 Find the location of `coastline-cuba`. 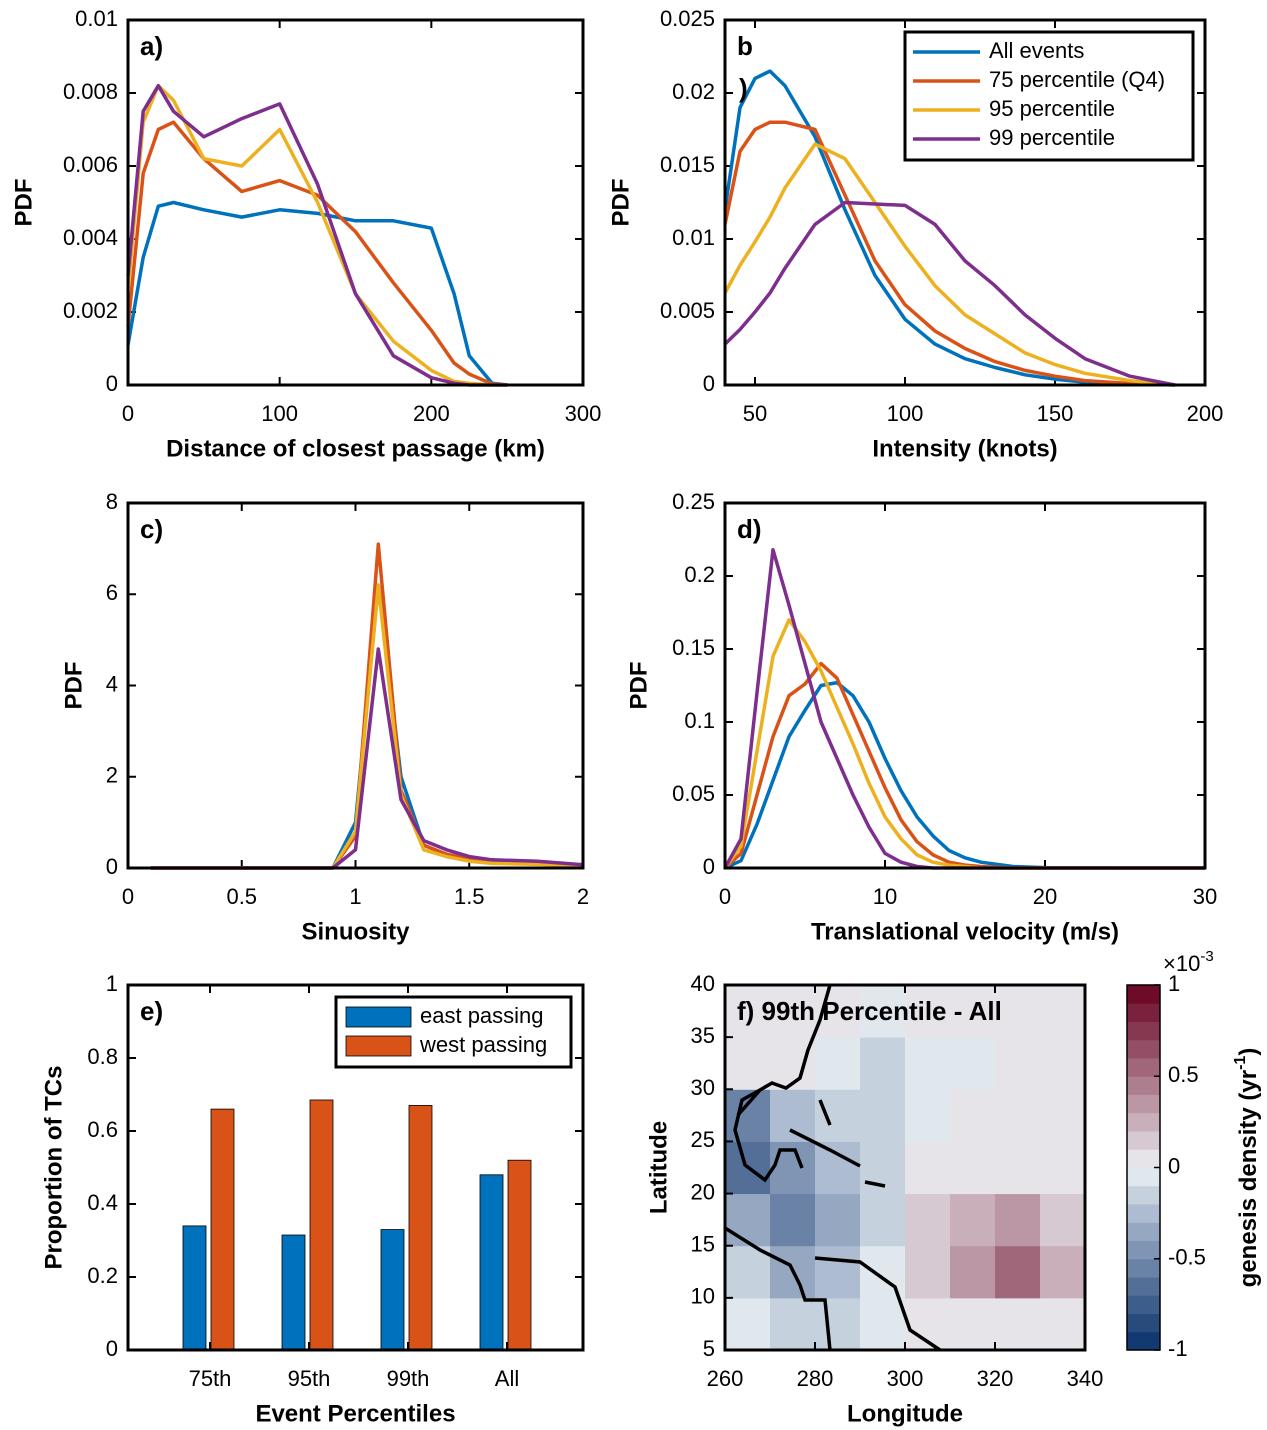

coastline-cuba is located at coordinates (825, 1148).